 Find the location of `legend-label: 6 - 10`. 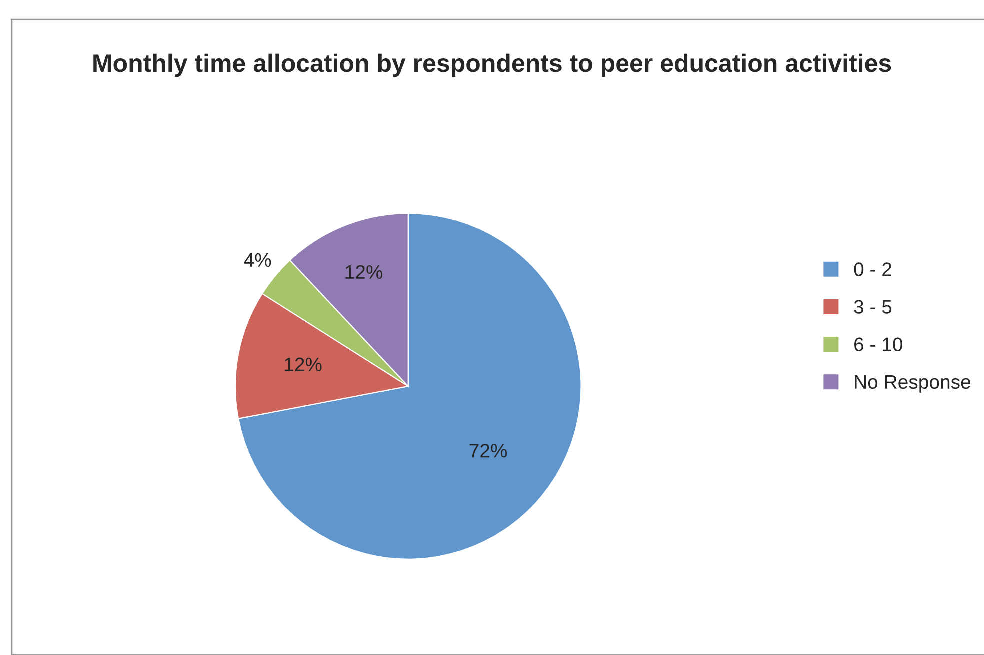

legend-label: 6 - 10 is located at coordinates (878, 345).